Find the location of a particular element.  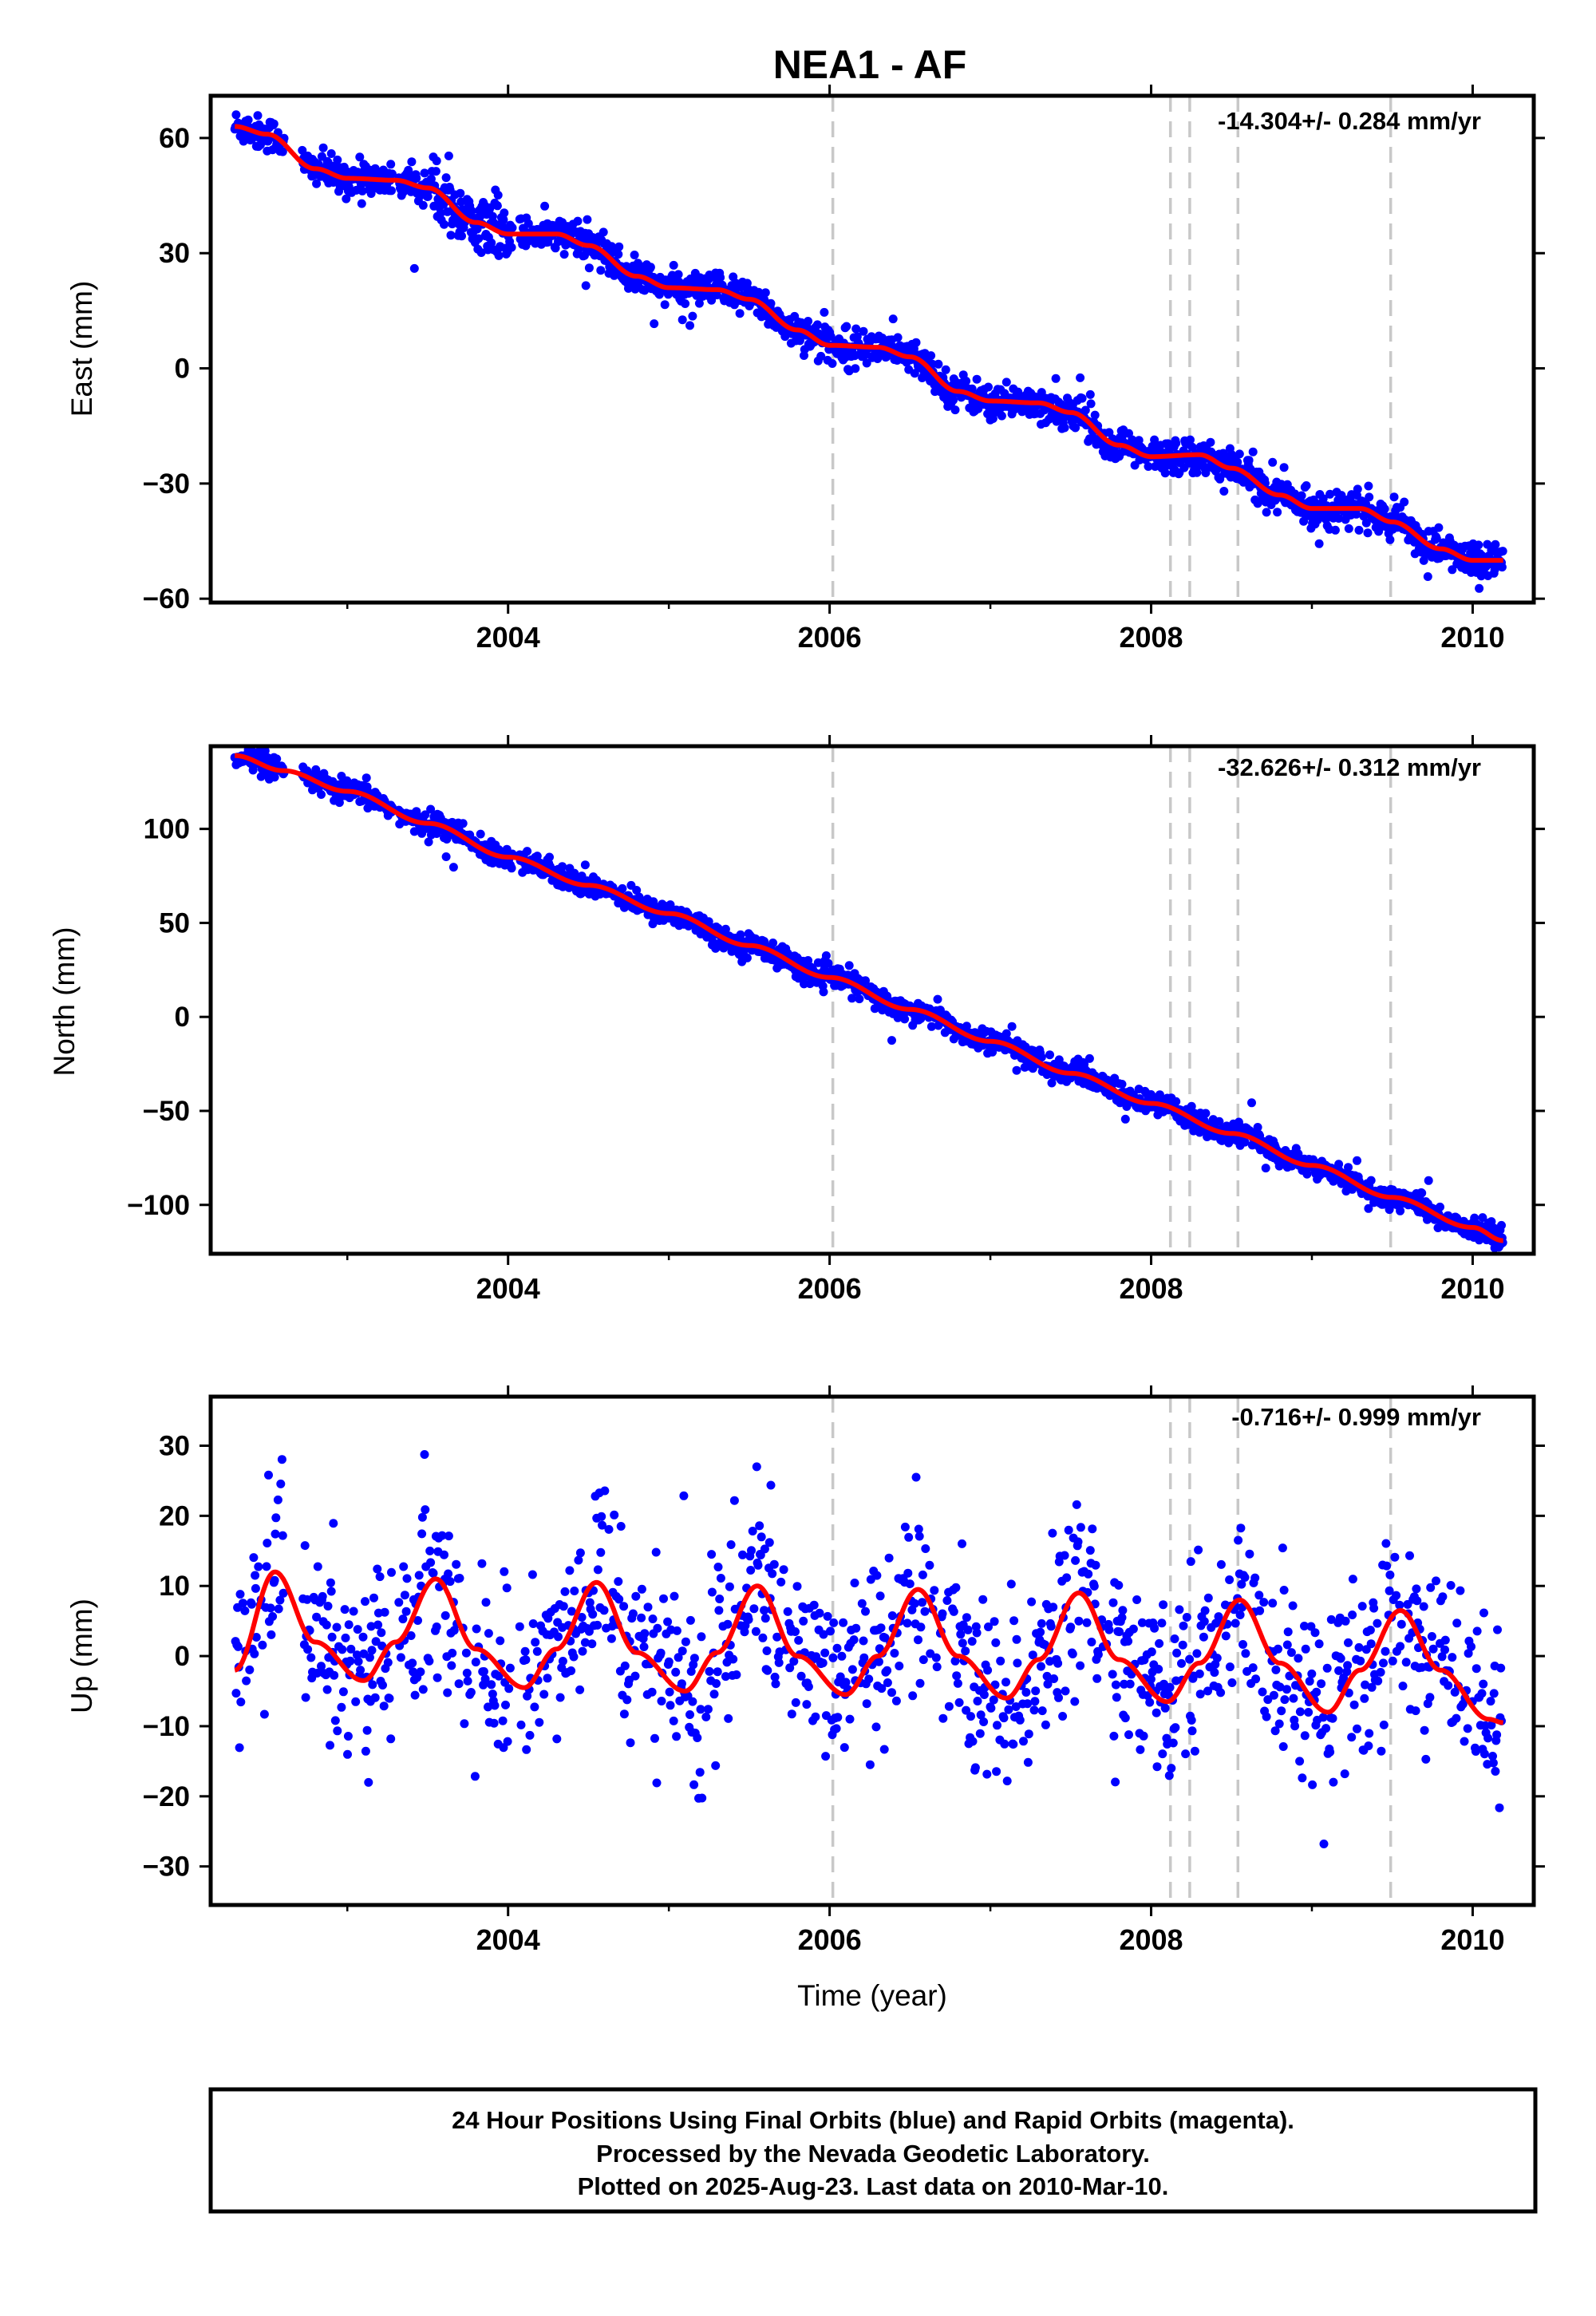

y-tick-label: −30 is located at coordinates (166, 1867).